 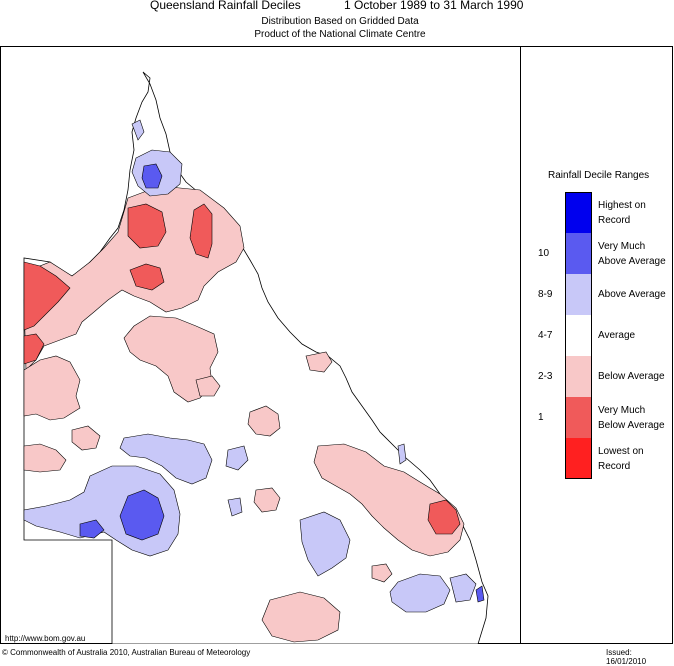 I want to click on region-below-avg-southwest, so click(x=45, y=458).